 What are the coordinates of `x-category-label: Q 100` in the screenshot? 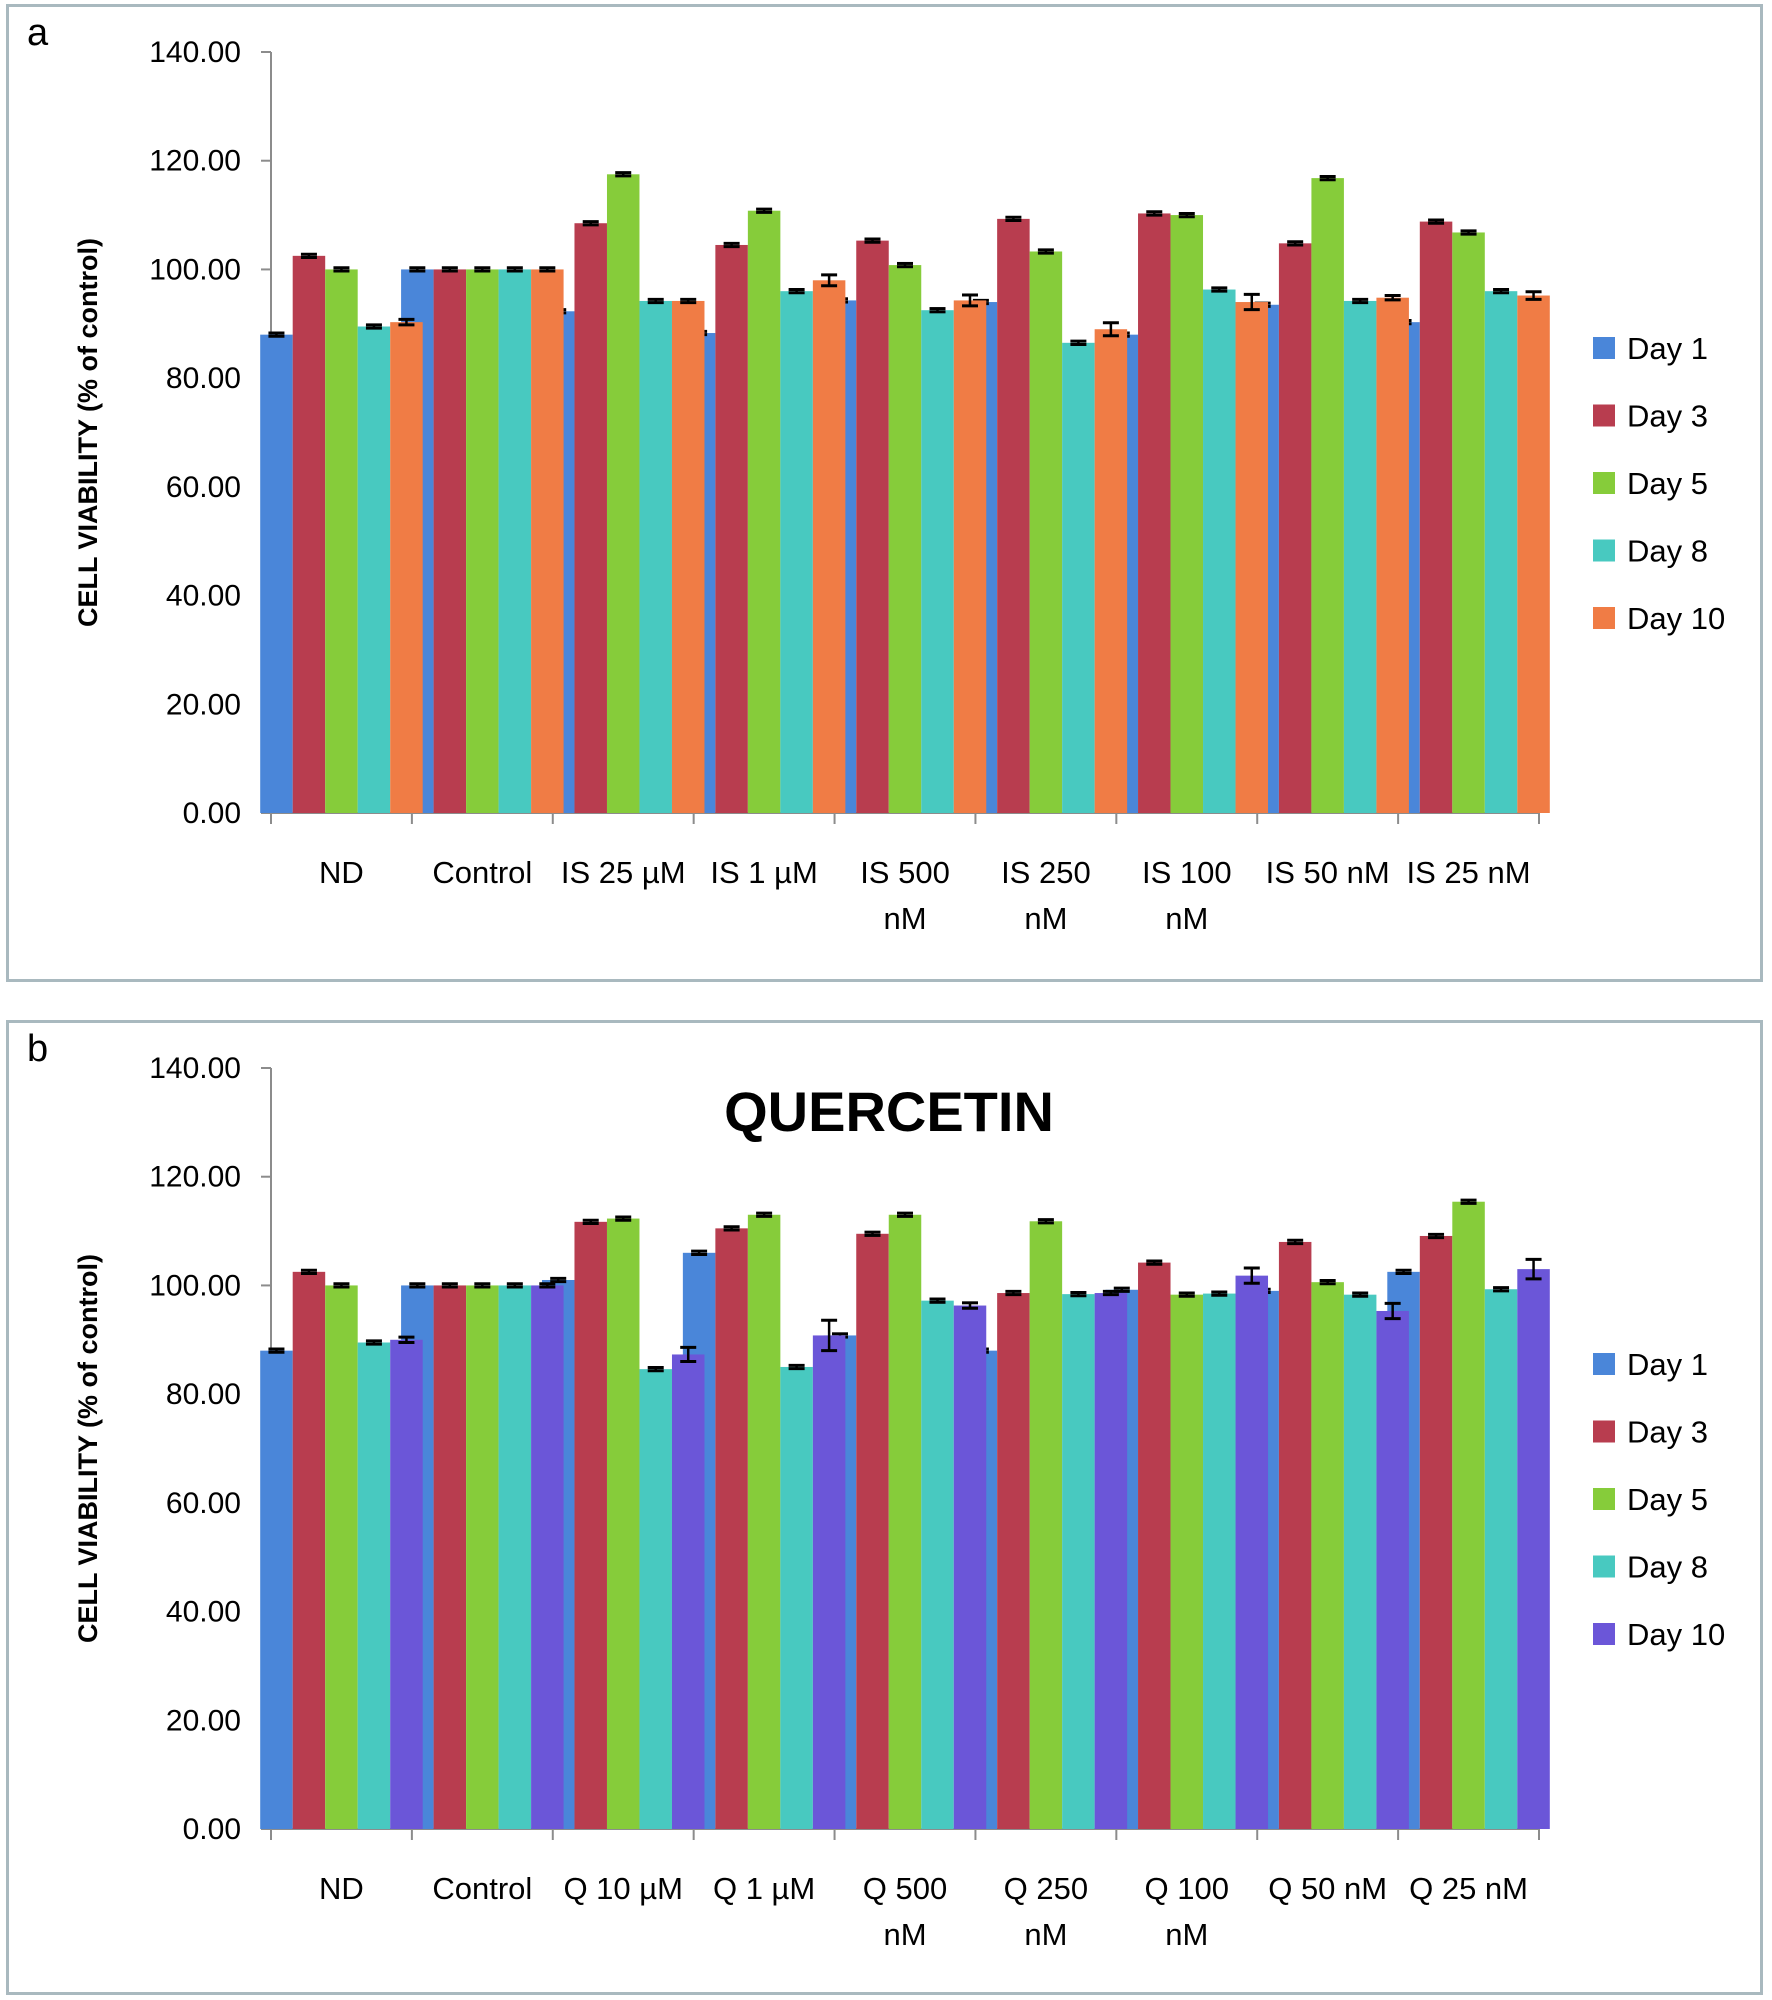 It's located at (1187, 1888).